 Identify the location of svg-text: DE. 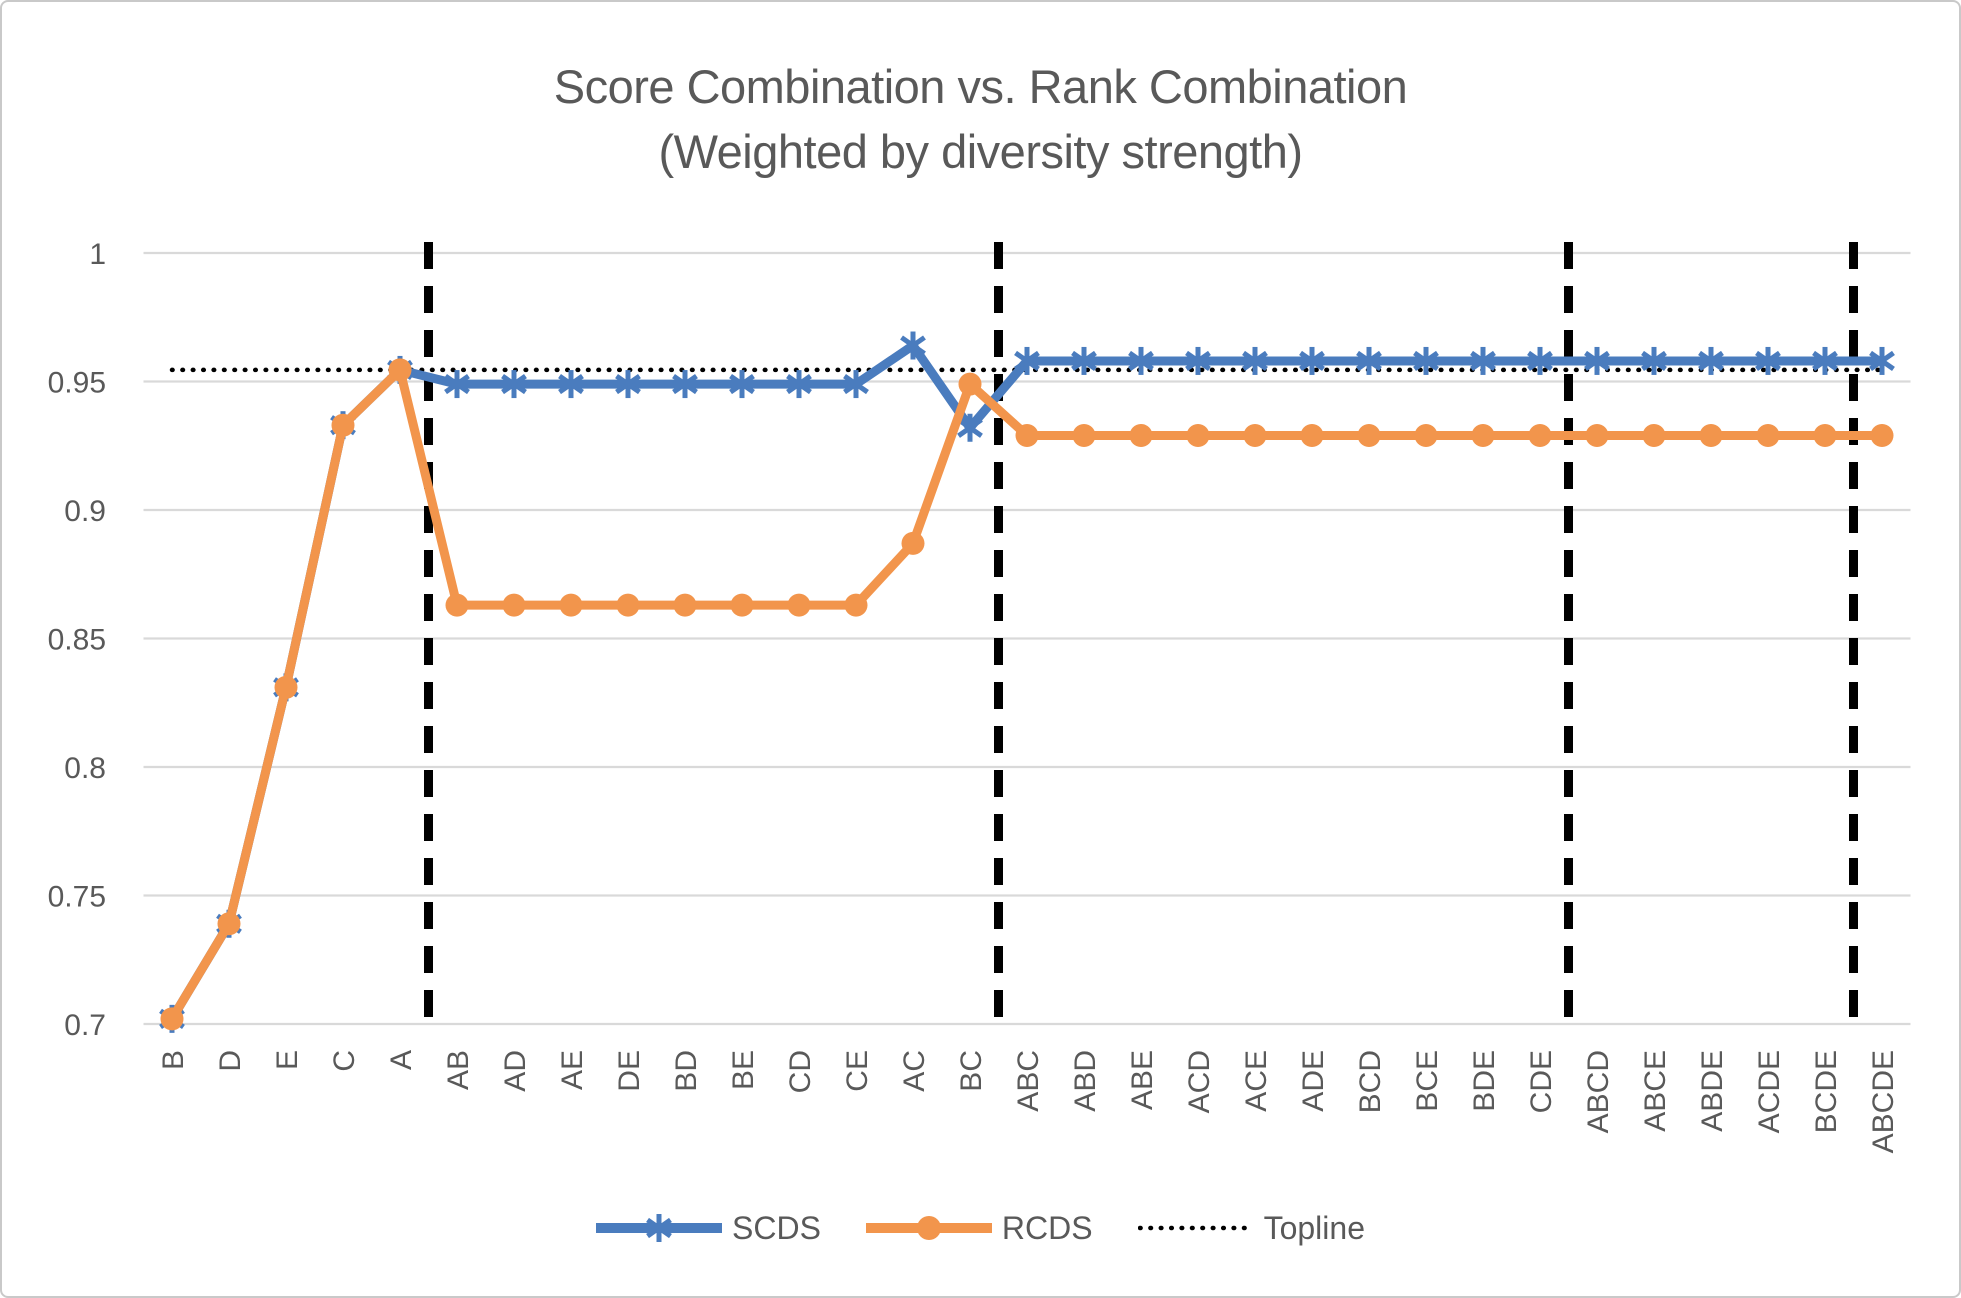
(629, 1071).